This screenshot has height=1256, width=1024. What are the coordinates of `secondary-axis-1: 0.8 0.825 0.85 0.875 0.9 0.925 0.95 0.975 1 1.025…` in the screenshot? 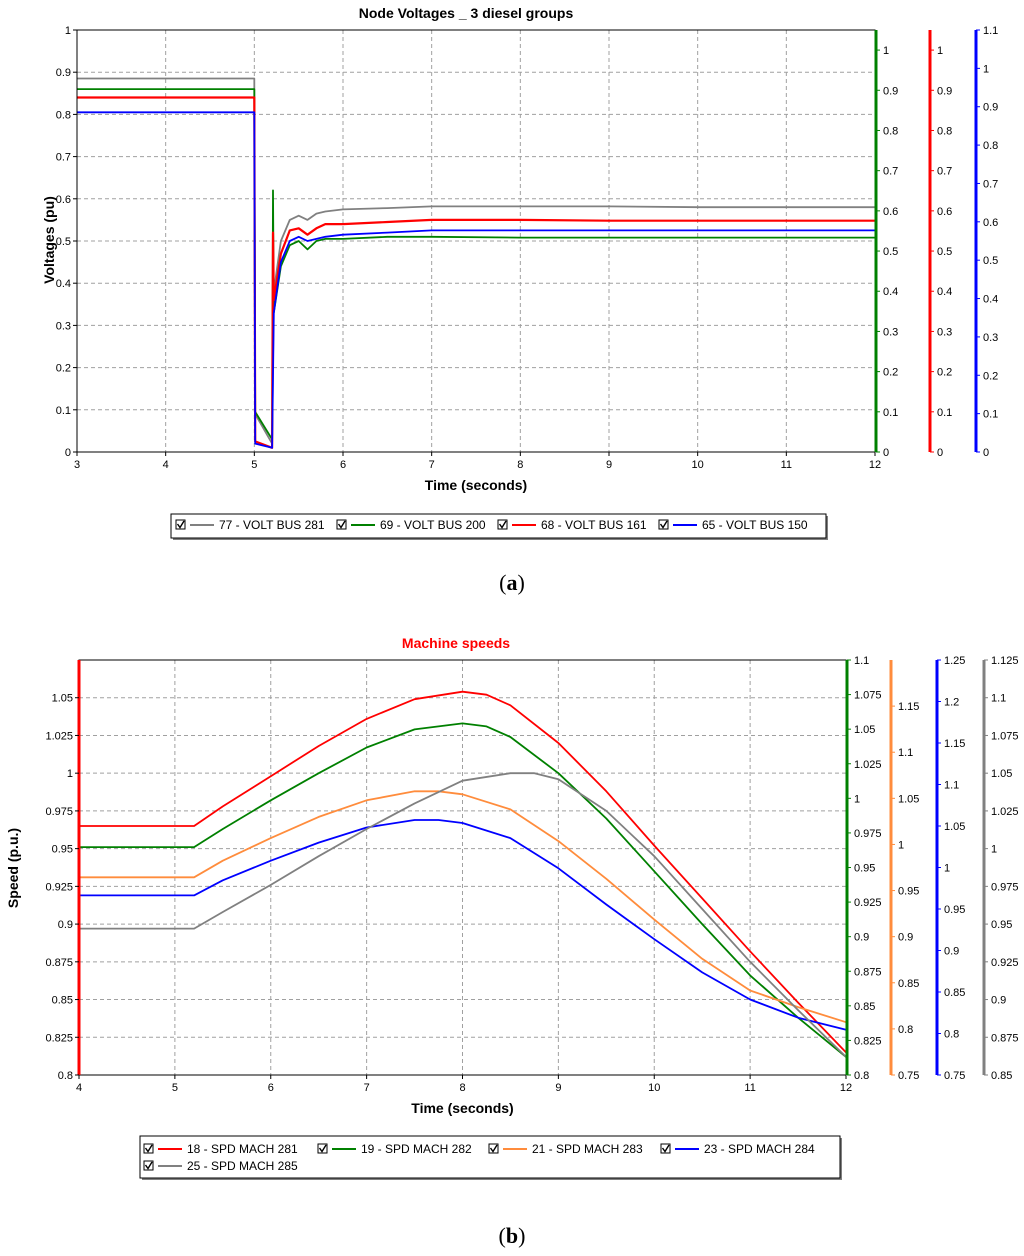 It's located at (863, 868).